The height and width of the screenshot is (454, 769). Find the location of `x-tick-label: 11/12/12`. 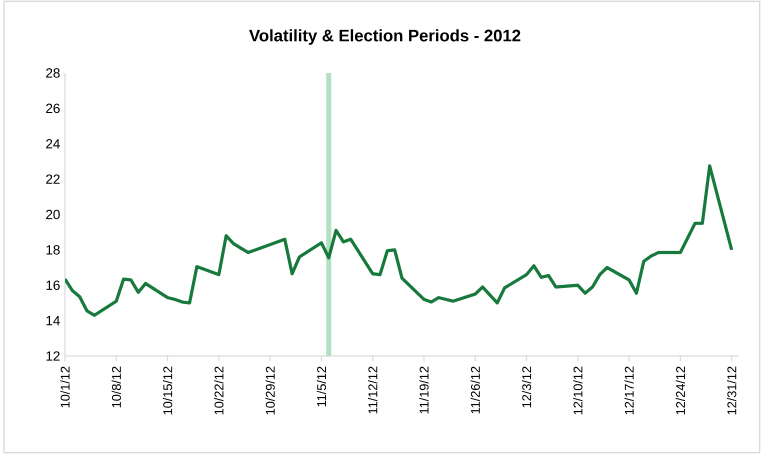

x-tick-label: 11/12/12 is located at coordinates (373, 390).